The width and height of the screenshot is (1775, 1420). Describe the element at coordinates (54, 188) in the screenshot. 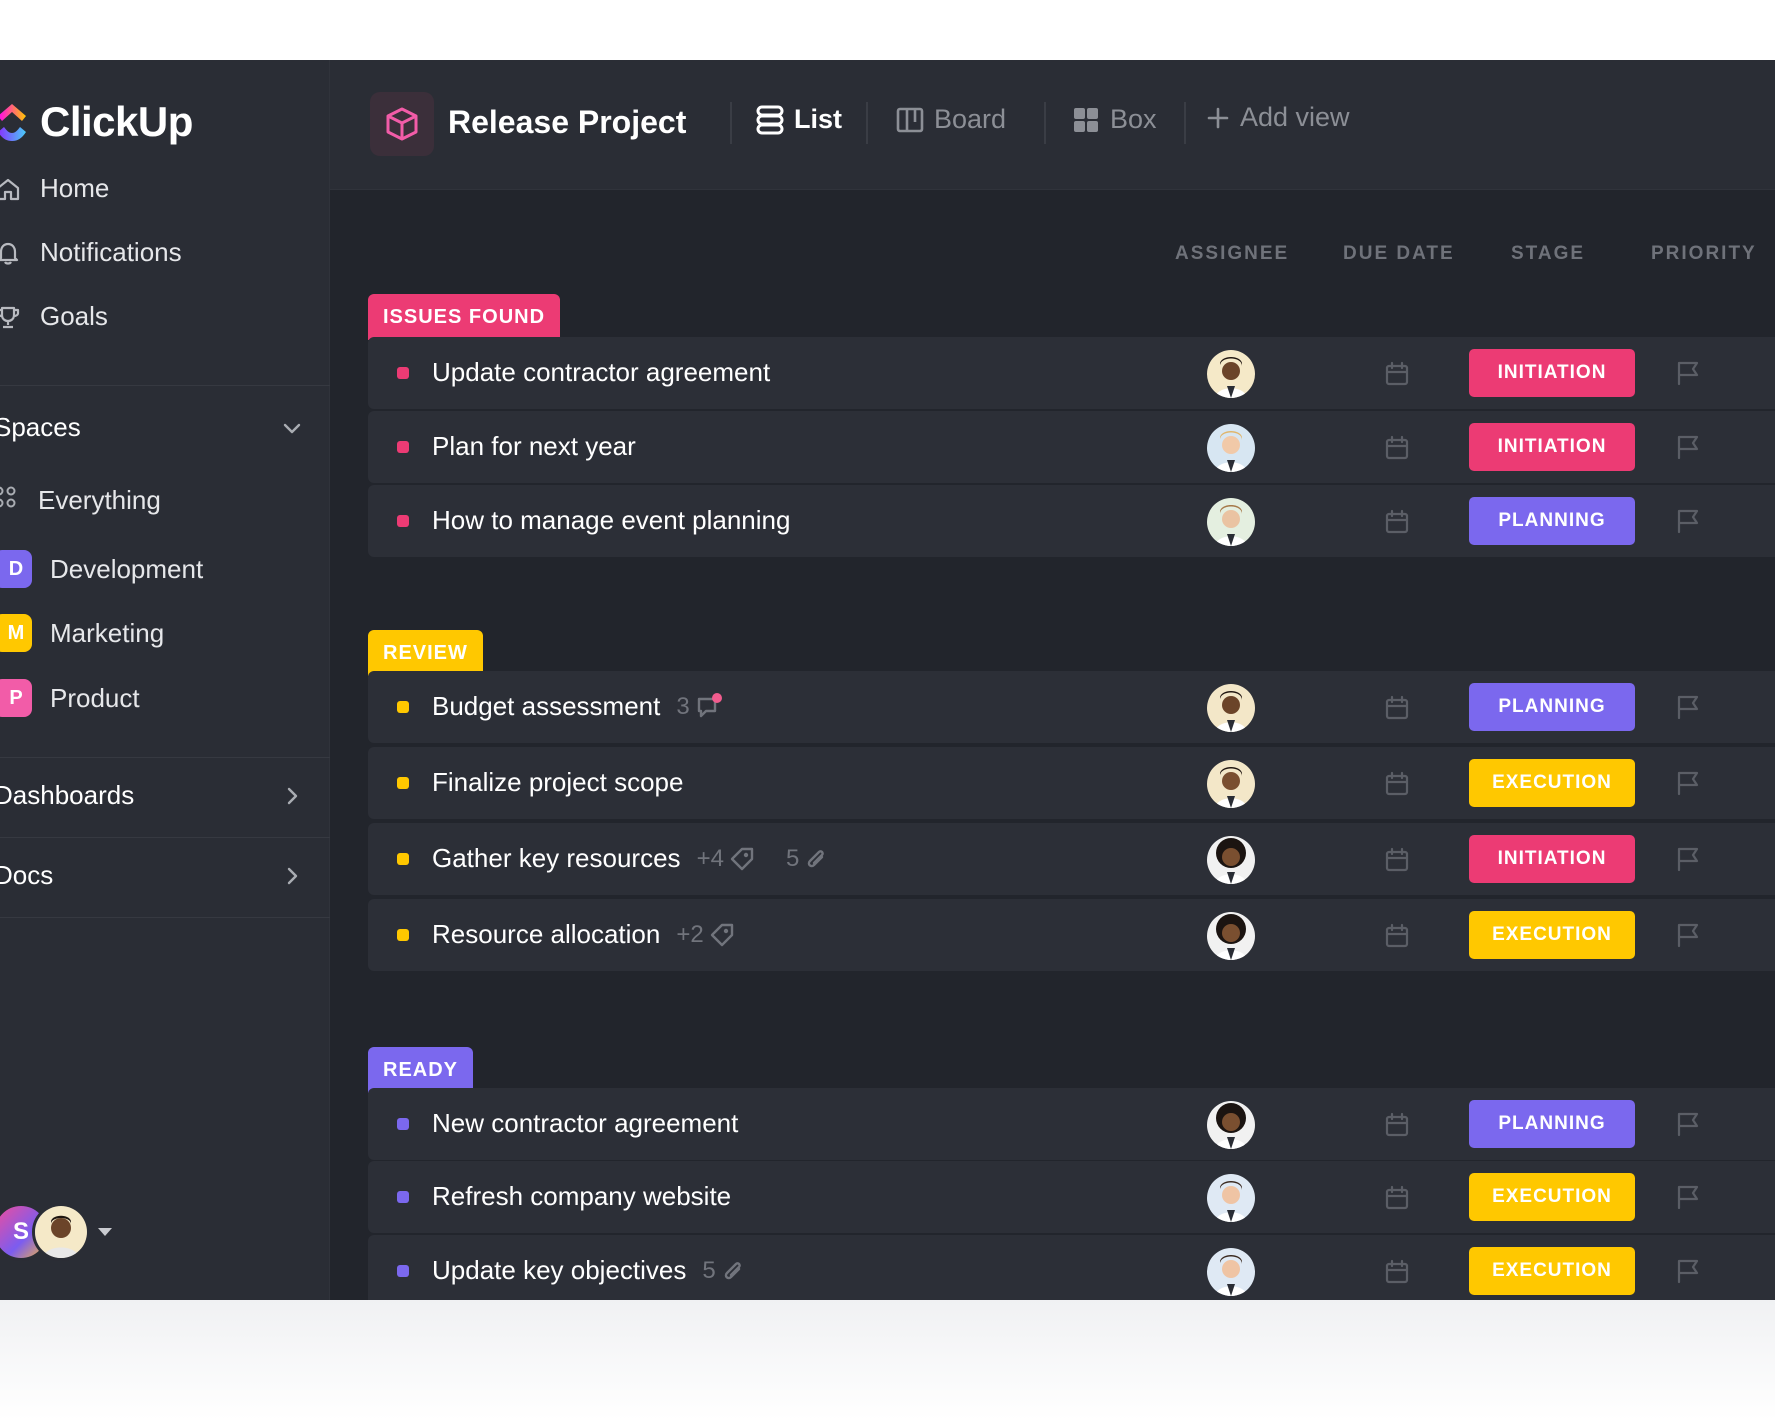

I see `nav-home: Home` at that location.